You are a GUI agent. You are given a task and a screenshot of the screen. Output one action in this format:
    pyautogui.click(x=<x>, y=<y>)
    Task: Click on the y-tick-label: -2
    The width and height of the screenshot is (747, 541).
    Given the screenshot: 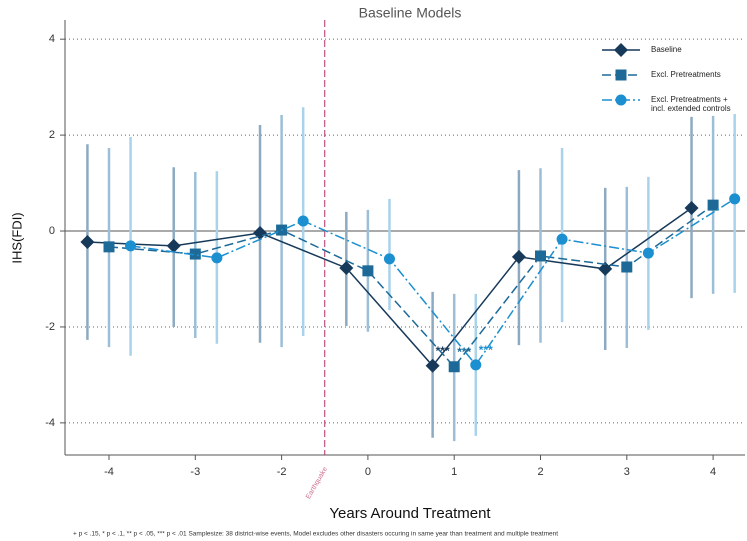 What is the action you would take?
    pyautogui.click(x=50, y=327)
    